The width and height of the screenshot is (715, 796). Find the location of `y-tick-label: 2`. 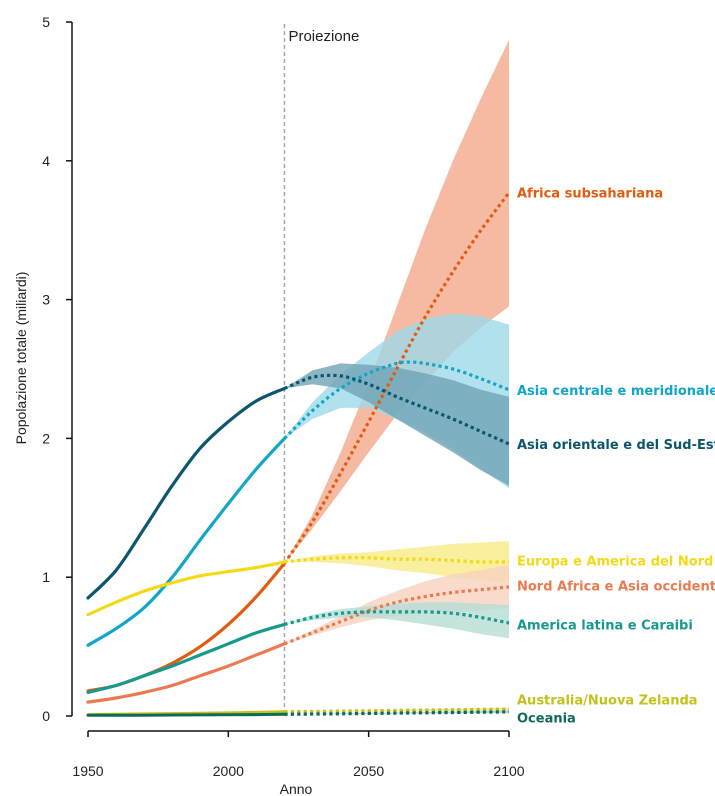

y-tick-label: 2 is located at coordinates (46, 438).